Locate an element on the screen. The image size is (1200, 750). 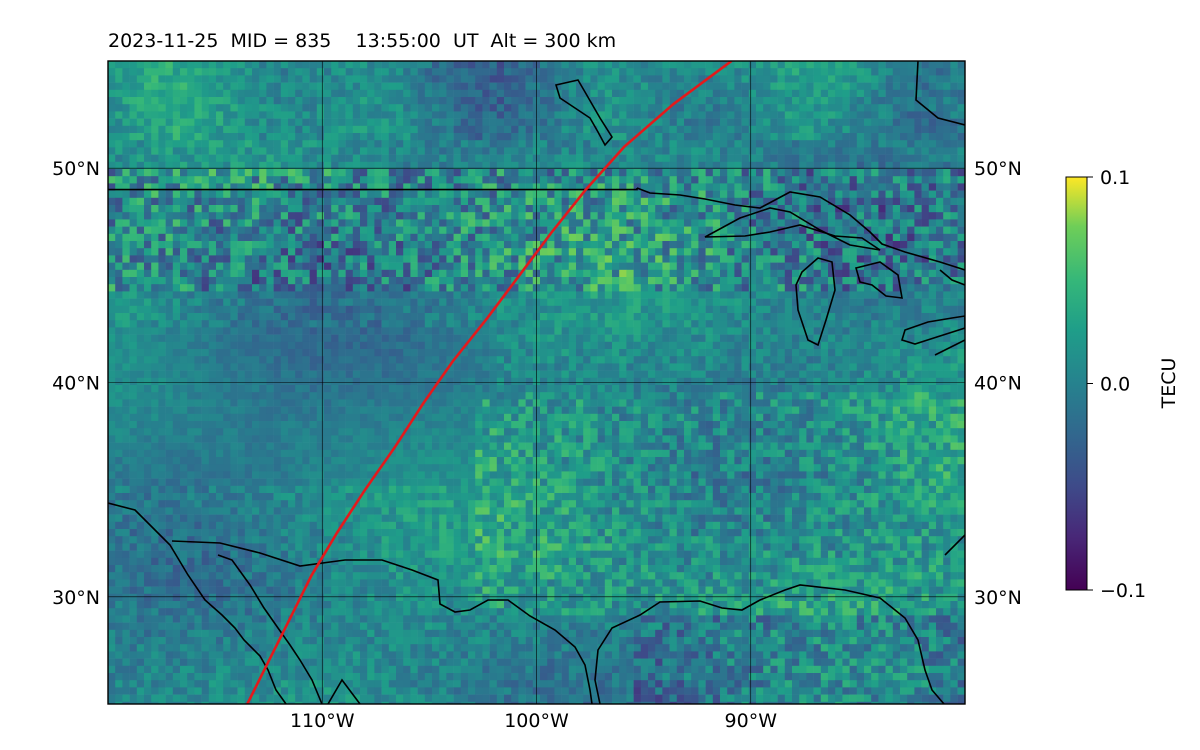
baja-inner-coast is located at coordinates (270, 629).